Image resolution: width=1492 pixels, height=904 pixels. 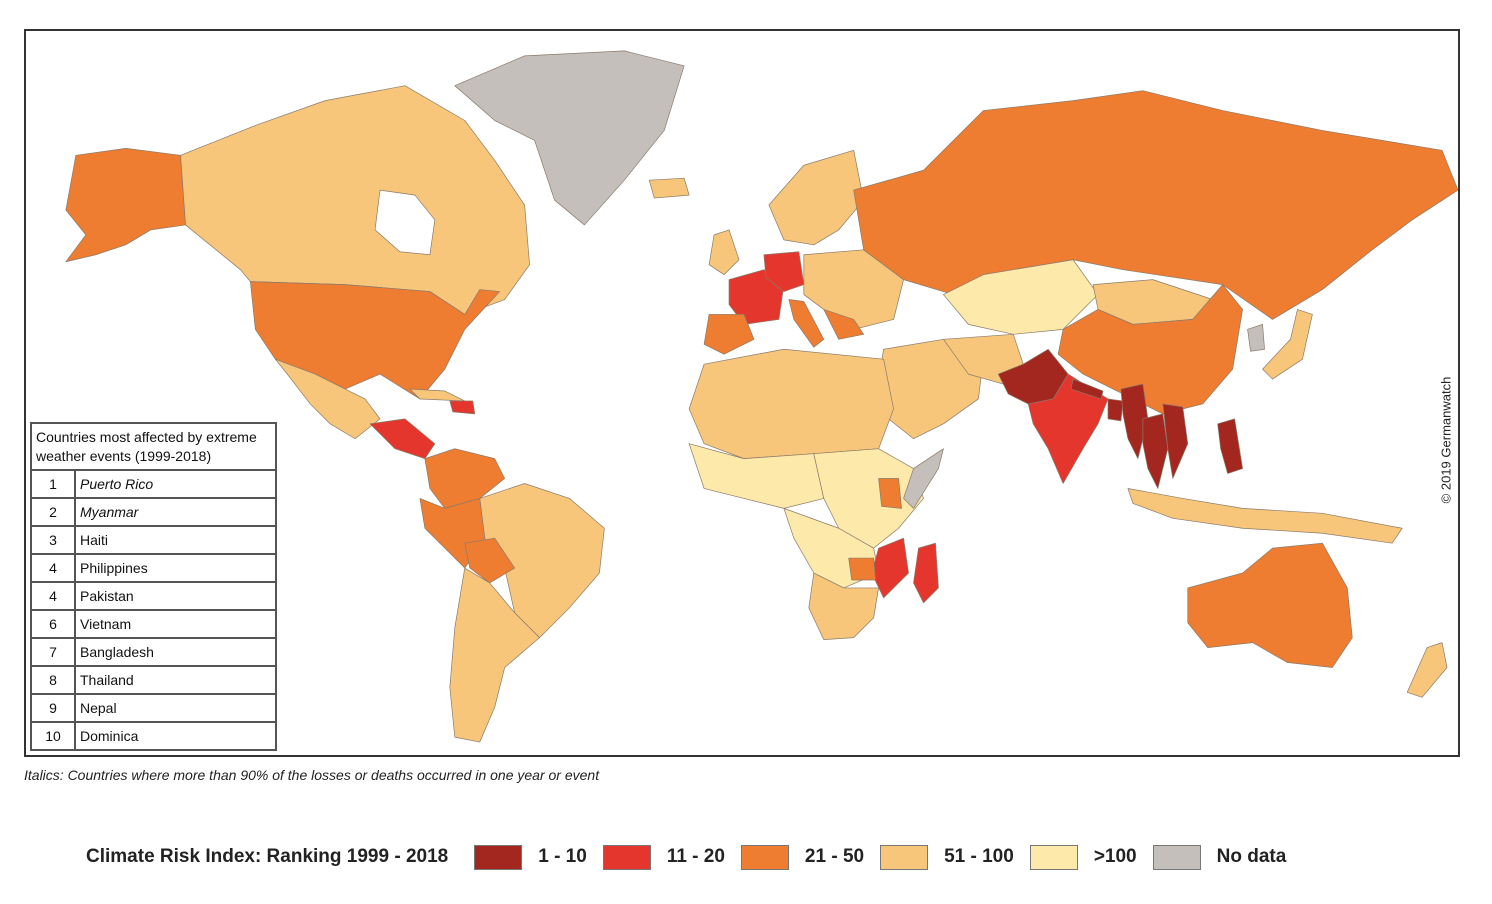 I want to click on region-cuba, so click(x=437, y=395).